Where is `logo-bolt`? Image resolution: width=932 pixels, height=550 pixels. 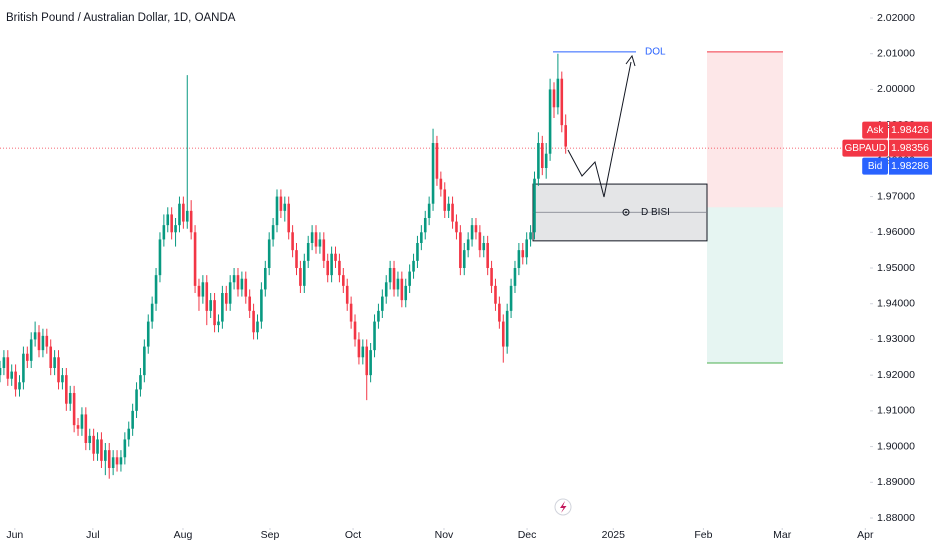
logo-bolt is located at coordinates (563, 507).